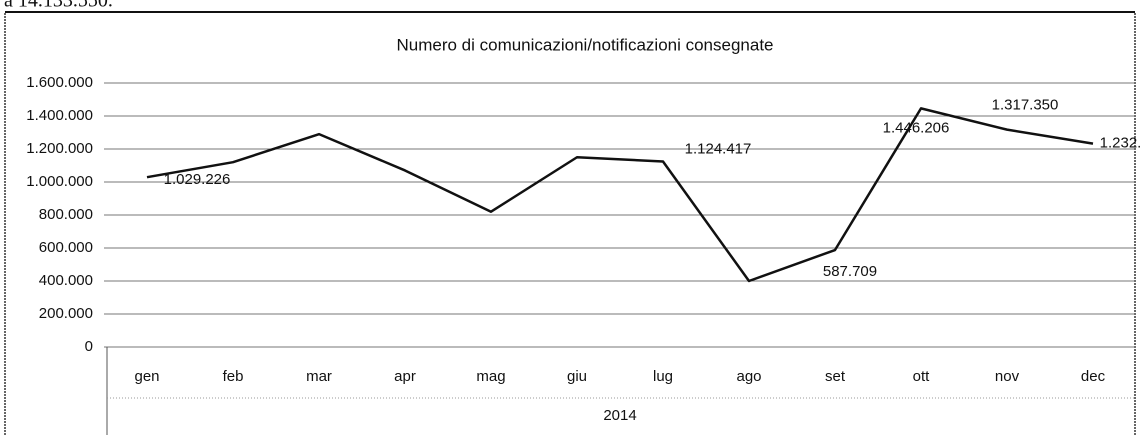 The height and width of the screenshot is (435, 1142). Describe the element at coordinates (66, 247) in the screenshot. I see `y-tick-label: 600.000` at that location.